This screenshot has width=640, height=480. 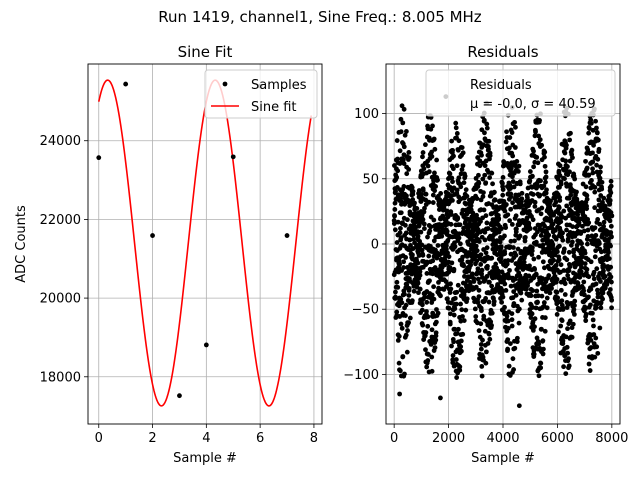 What do you see at coordinates (205, 52) in the screenshot?
I see `panel-title: Sine Fit` at bounding box center [205, 52].